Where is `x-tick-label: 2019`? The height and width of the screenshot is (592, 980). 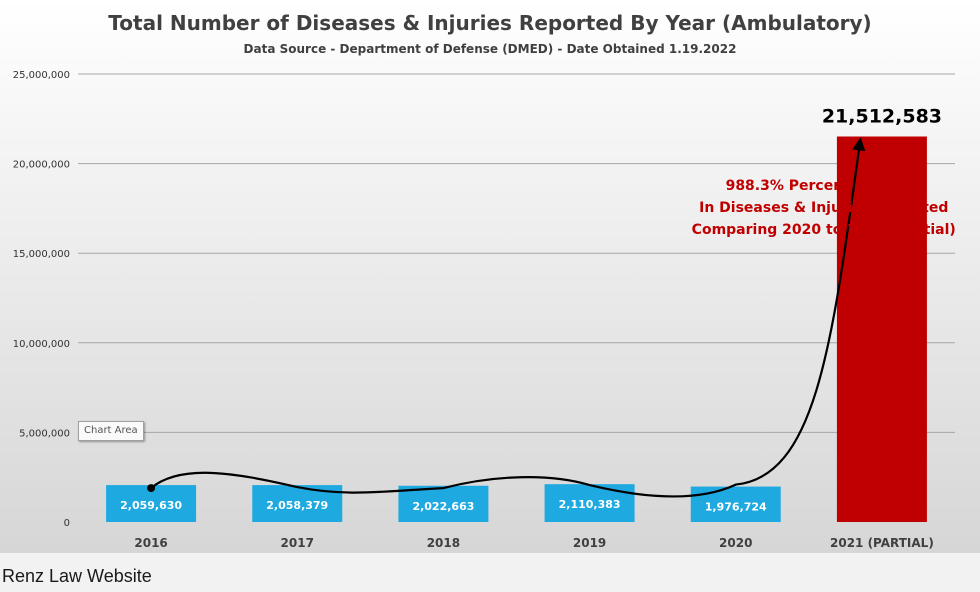 x-tick-label: 2019 is located at coordinates (589, 543).